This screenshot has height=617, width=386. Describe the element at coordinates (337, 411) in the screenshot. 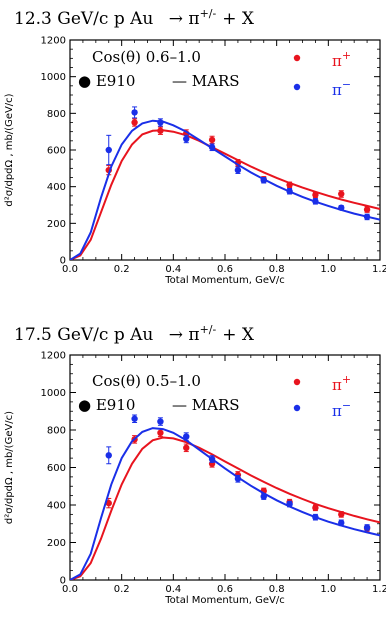

I see `pi-minus-symbol: π` at that location.